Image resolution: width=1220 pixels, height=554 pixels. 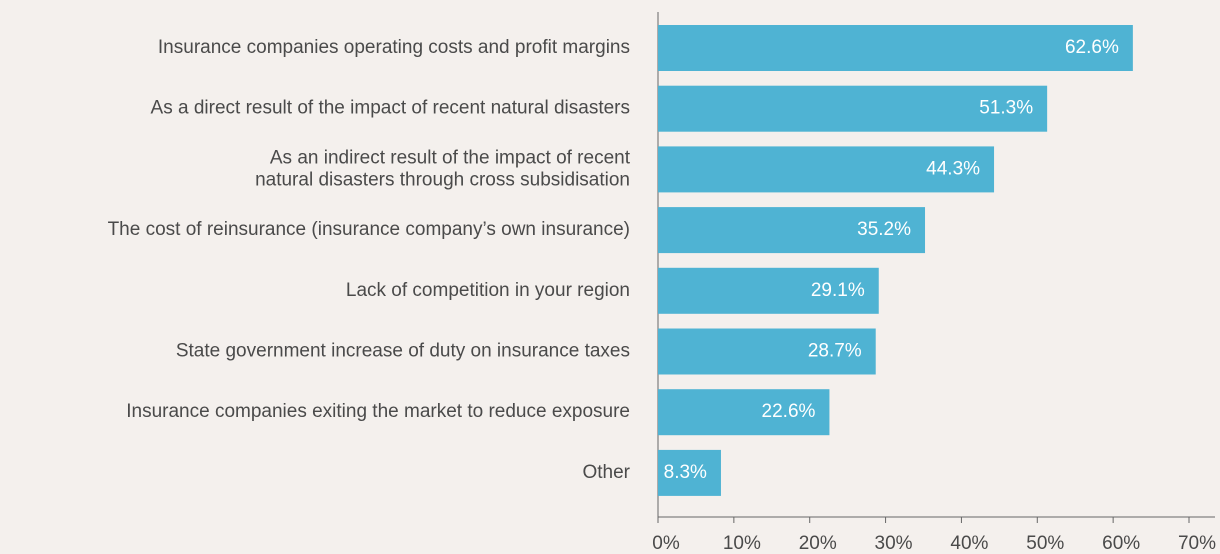 What do you see at coordinates (953, 168) in the screenshot?
I see `value-label: 44.3%` at bounding box center [953, 168].